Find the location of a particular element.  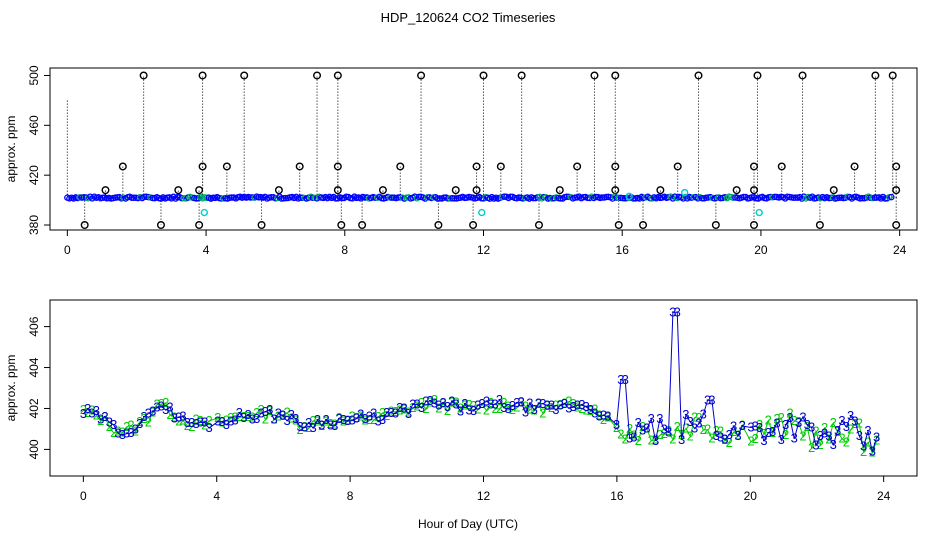

bottom-x-tick-label: 0 is located at coordinates (83, 496).